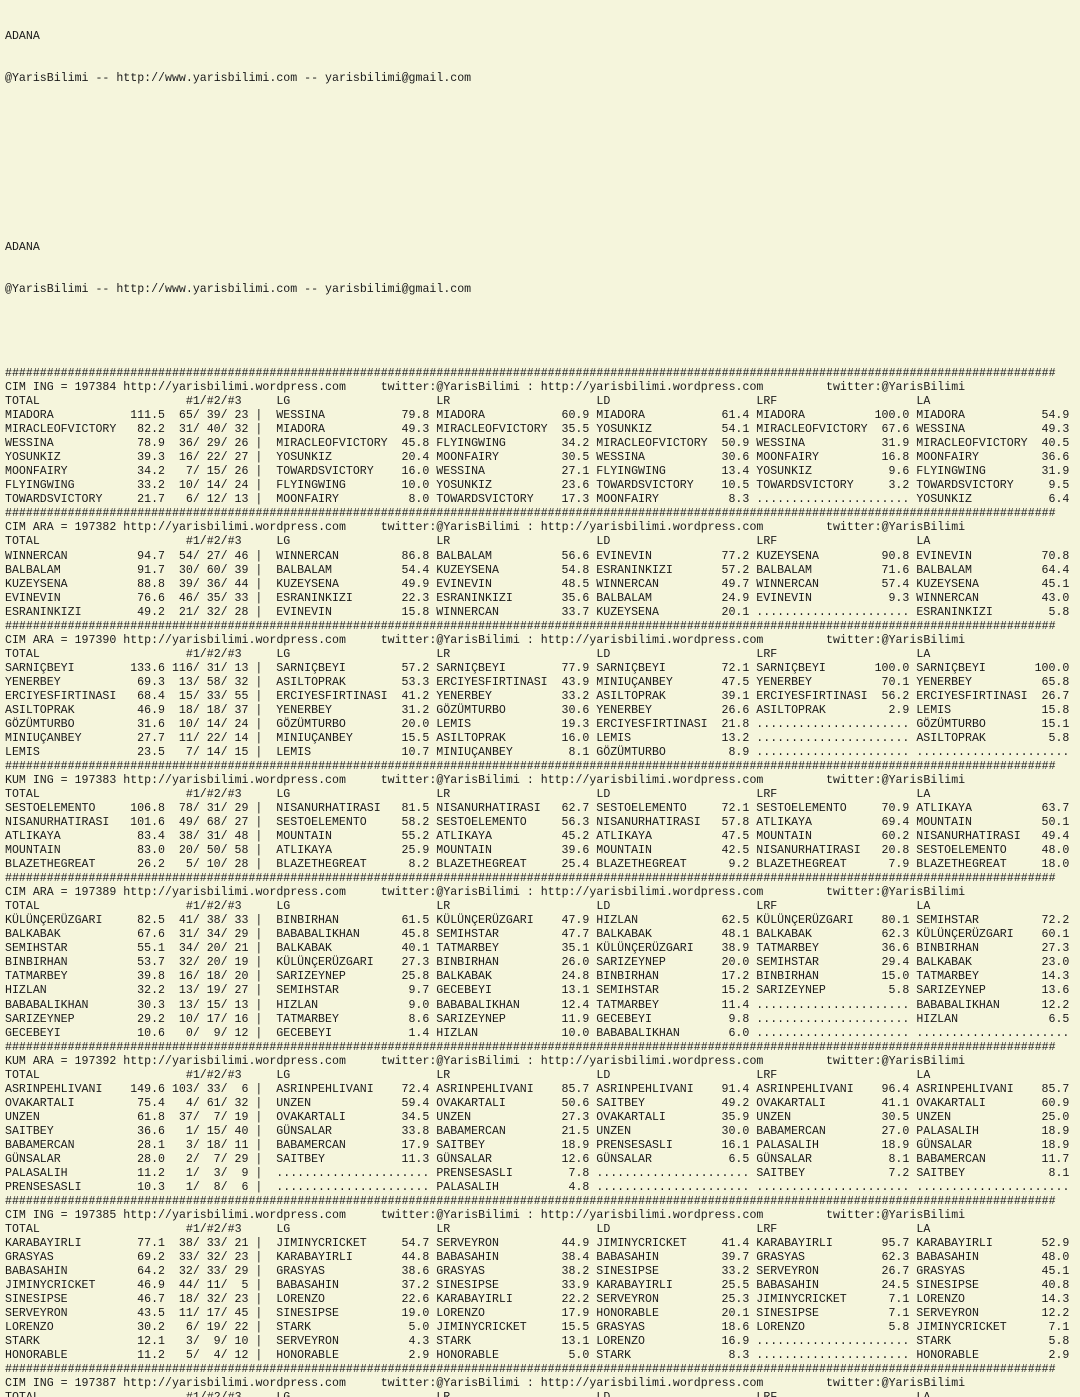  What do you see at coordinates (575, 1244) in the screenshot?
I see `lr-value-cell: 44.9` at bounding box center [575, 1244].